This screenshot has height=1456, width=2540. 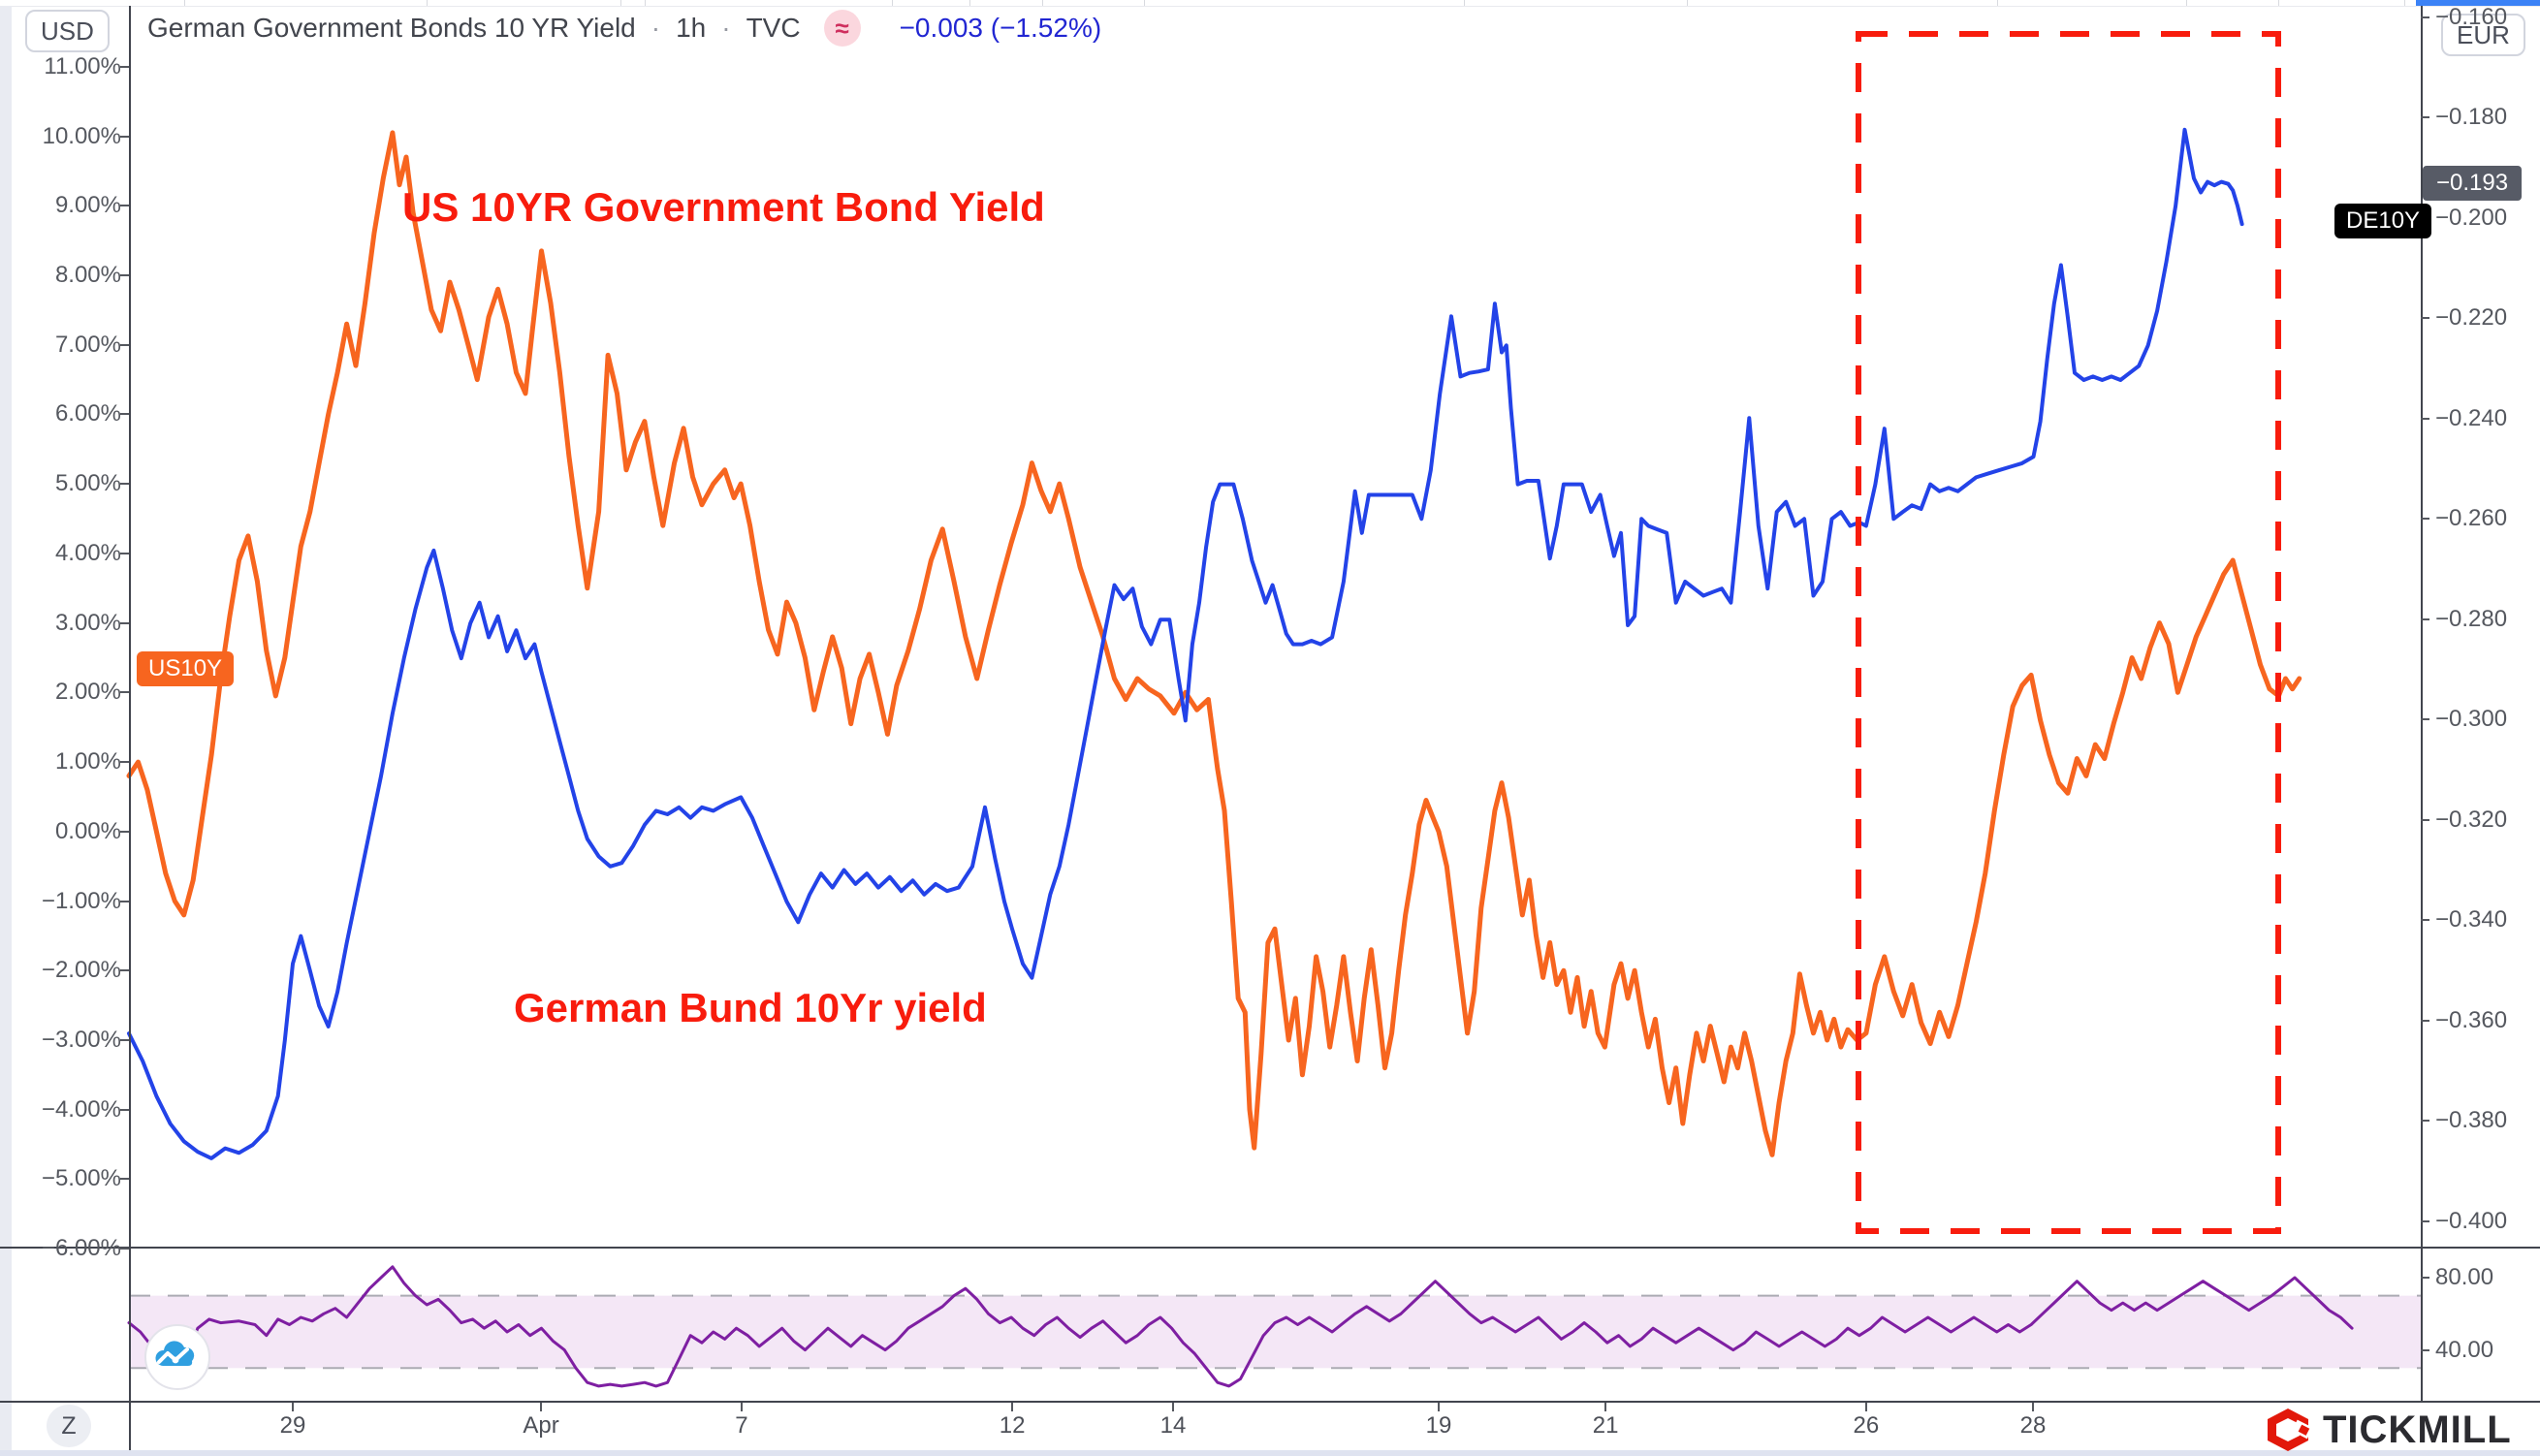 What do you see at coordinates (2417, 1429) in the screenshot?
I see `tickmill-wordmark: TICKMILL` at bounding box center [2417, 1429].